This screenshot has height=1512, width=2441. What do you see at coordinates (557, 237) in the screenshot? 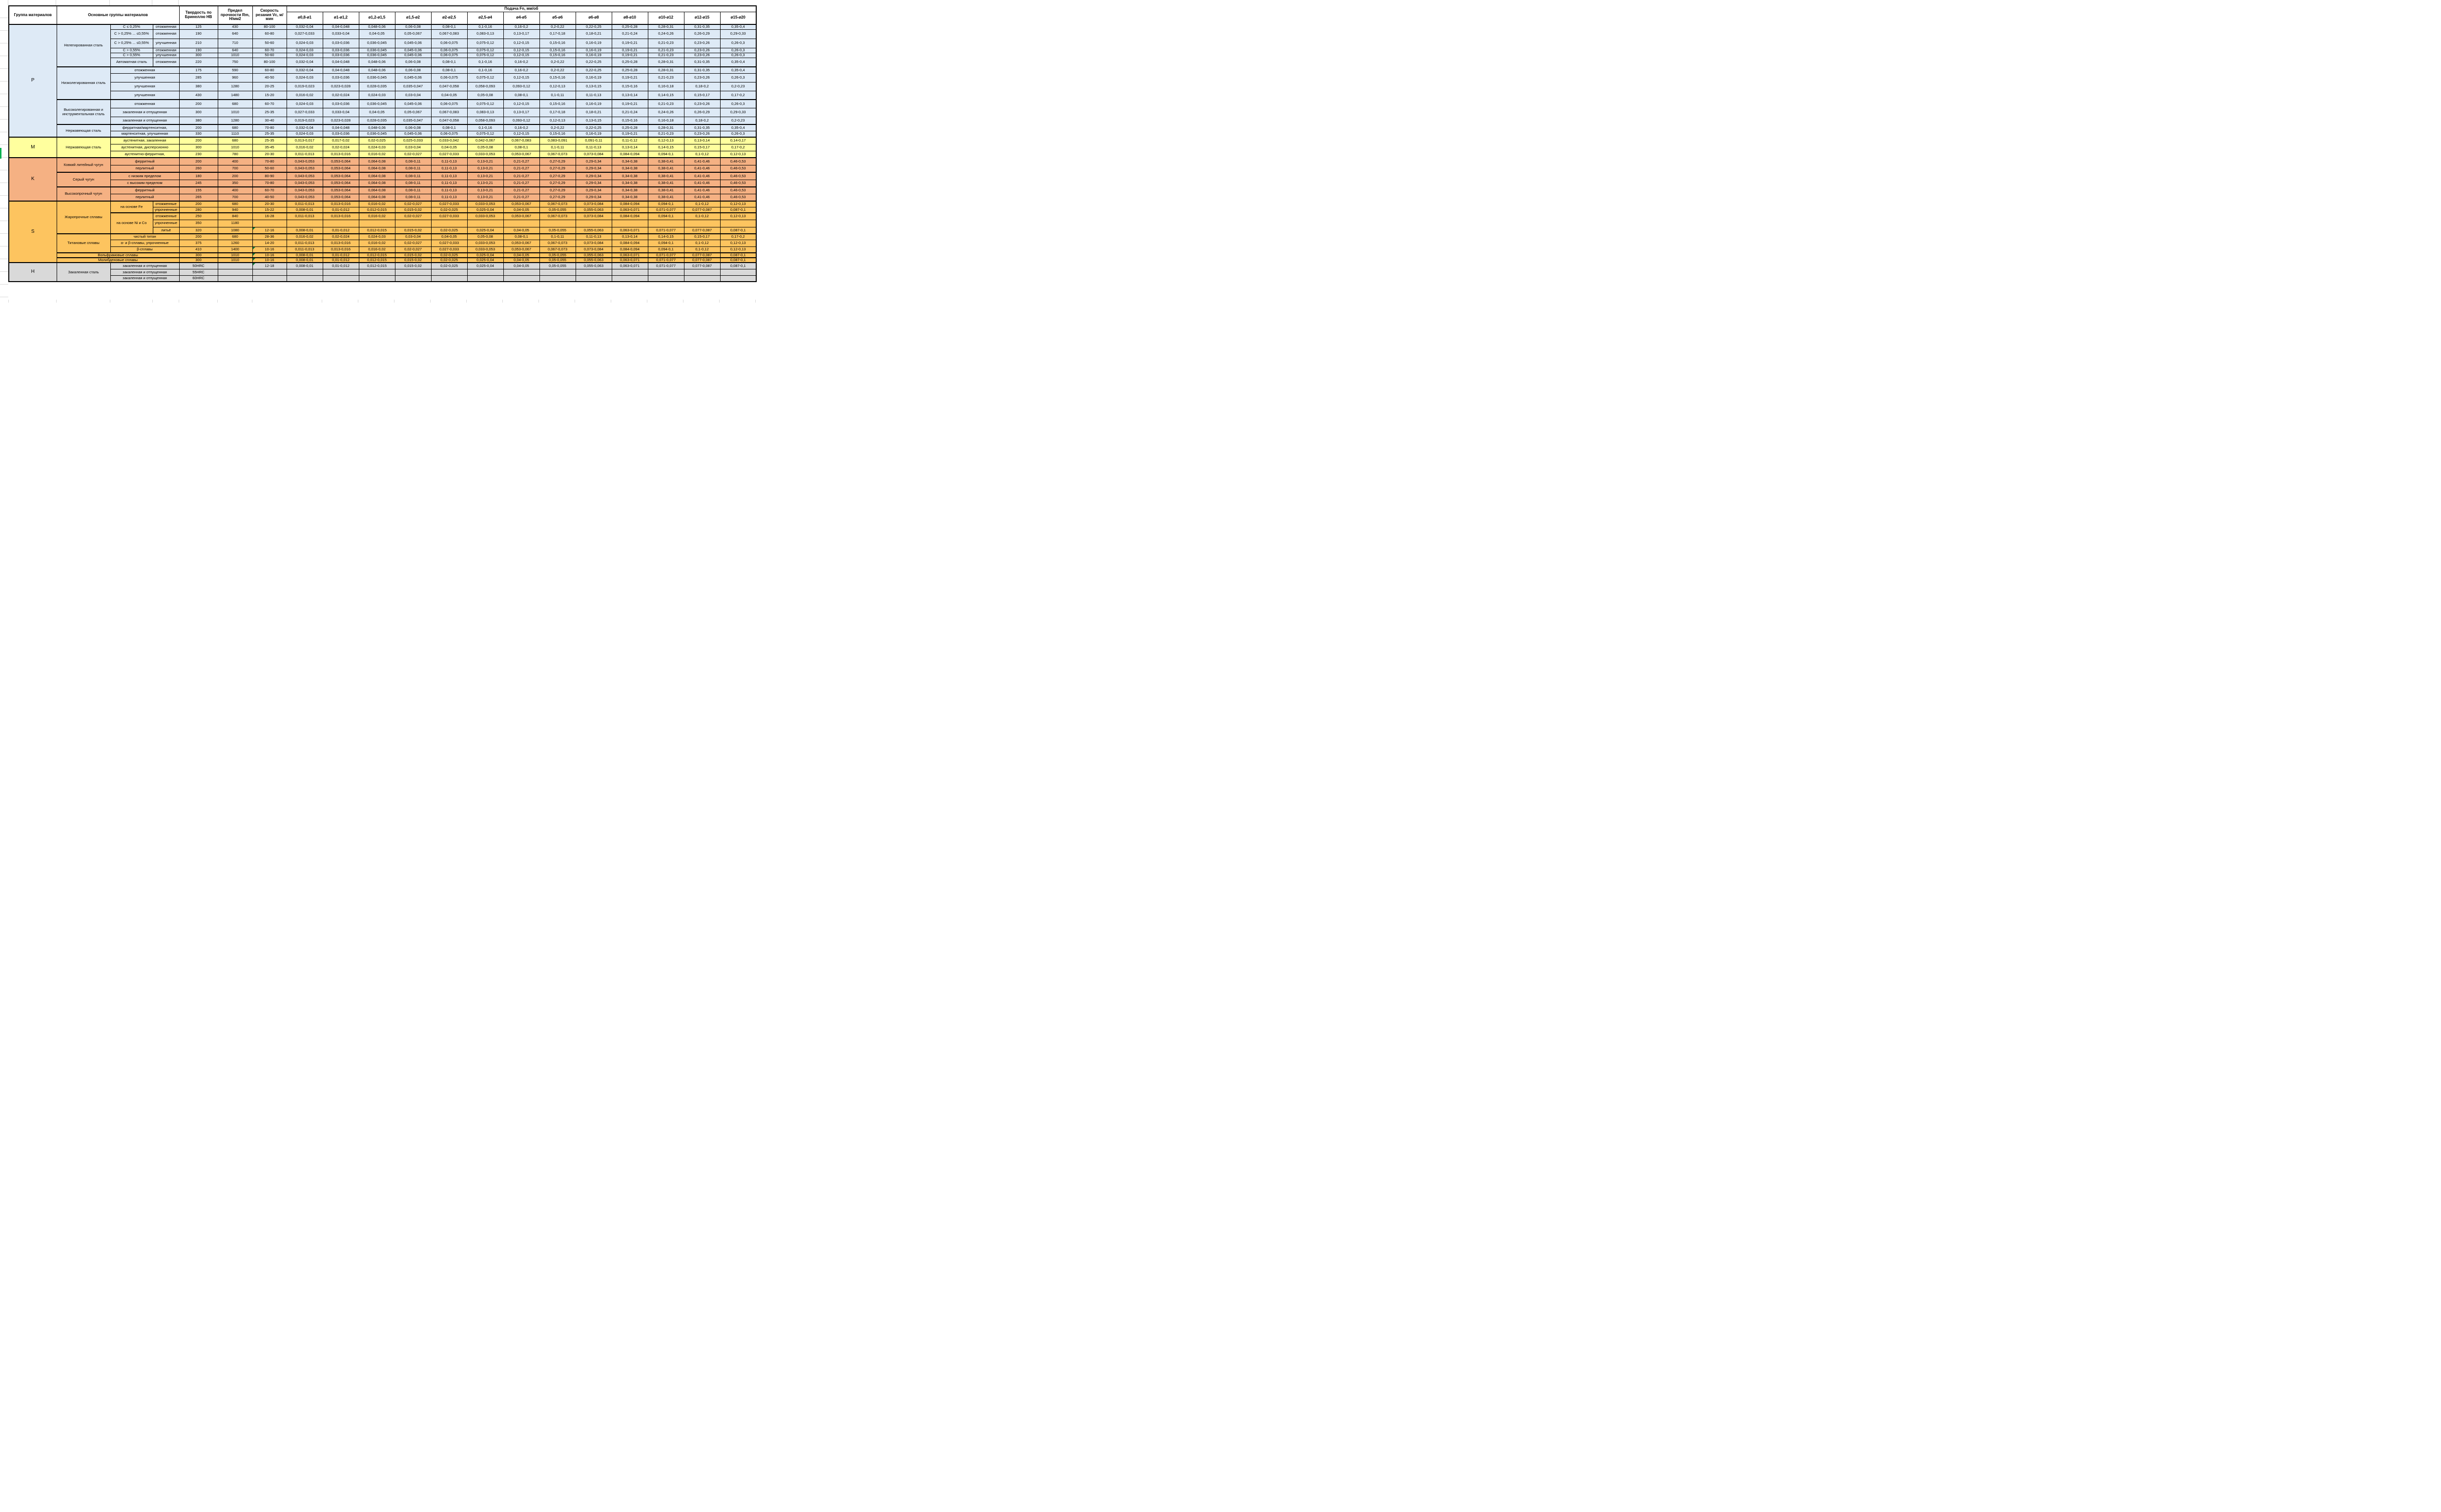
I see `feed-cell: 0,1-0,11` at bounding box center [557, 237].